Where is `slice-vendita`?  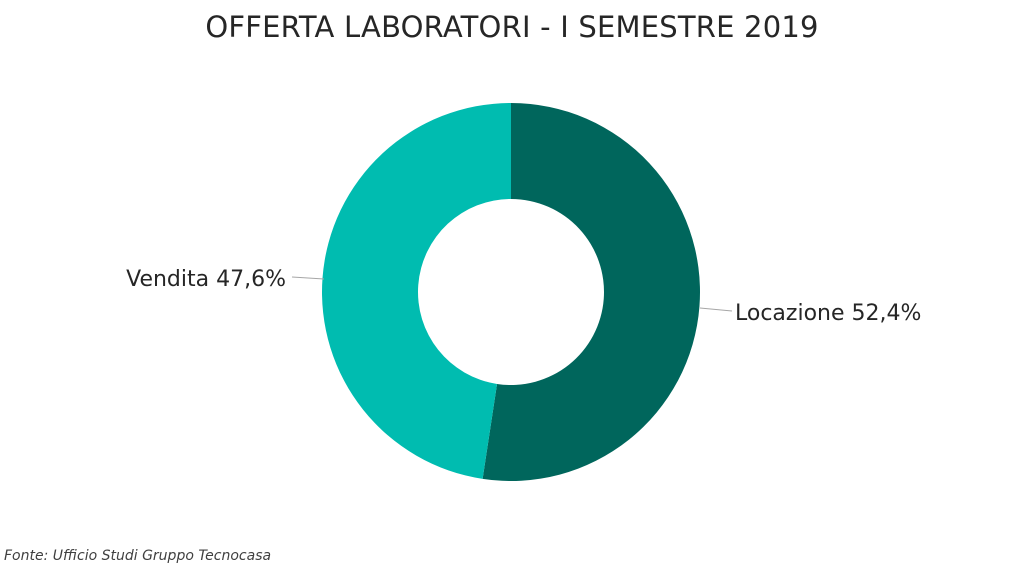
slice-vendita is located at coordinates (416, 291).